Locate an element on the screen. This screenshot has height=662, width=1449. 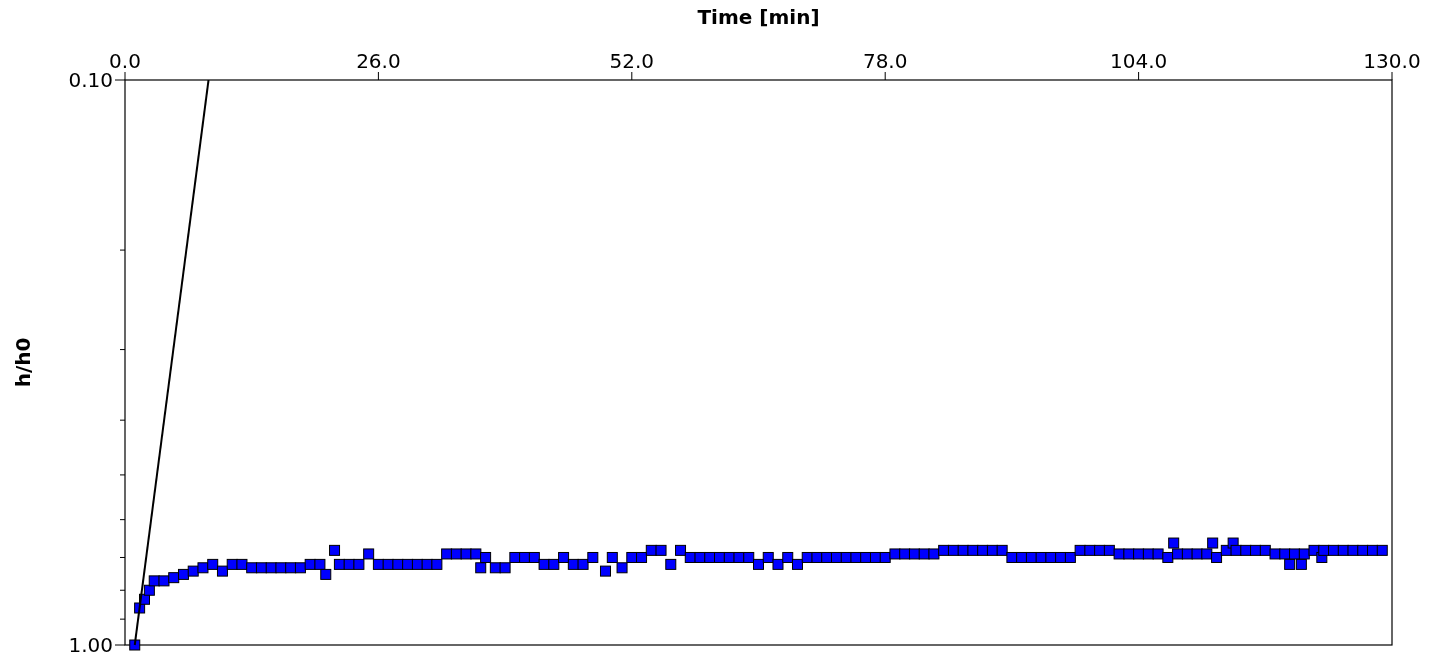
y-tick-label: 1.00 is located at coordinates (90, 645).